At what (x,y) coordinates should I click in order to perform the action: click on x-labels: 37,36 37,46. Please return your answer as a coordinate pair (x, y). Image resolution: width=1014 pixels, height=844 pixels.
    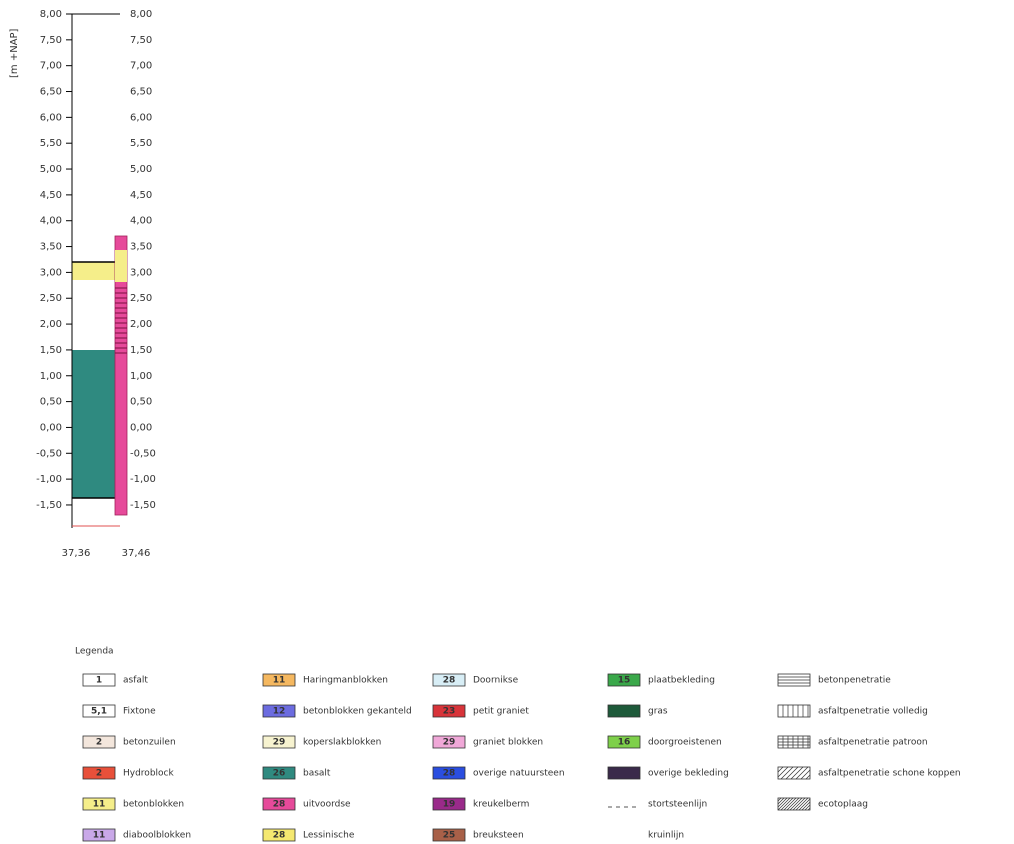
    Looking at the image, I should click on (106, 553).